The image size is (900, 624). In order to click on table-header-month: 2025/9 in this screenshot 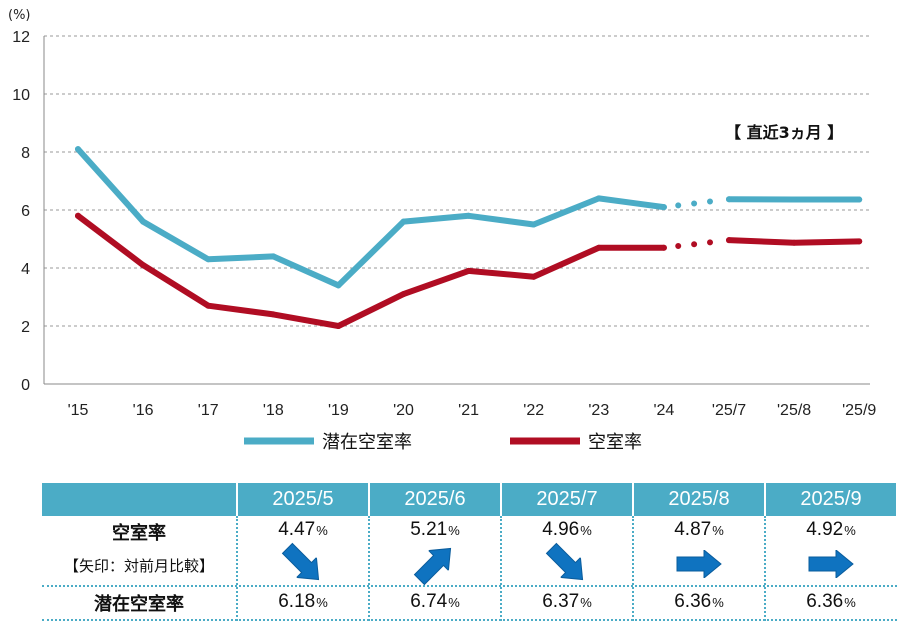, I will do `click(831, 499)`.